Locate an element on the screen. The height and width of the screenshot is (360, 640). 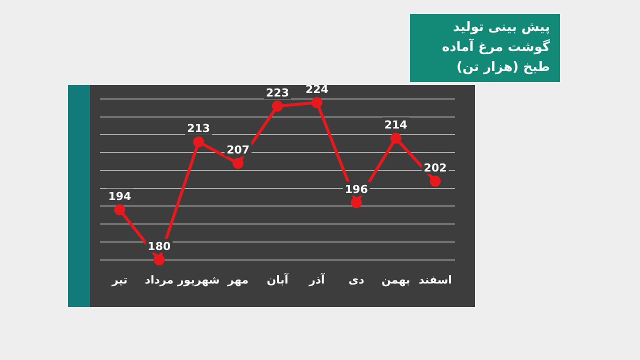
data-label: 224 is located at coordinates (317, 89).